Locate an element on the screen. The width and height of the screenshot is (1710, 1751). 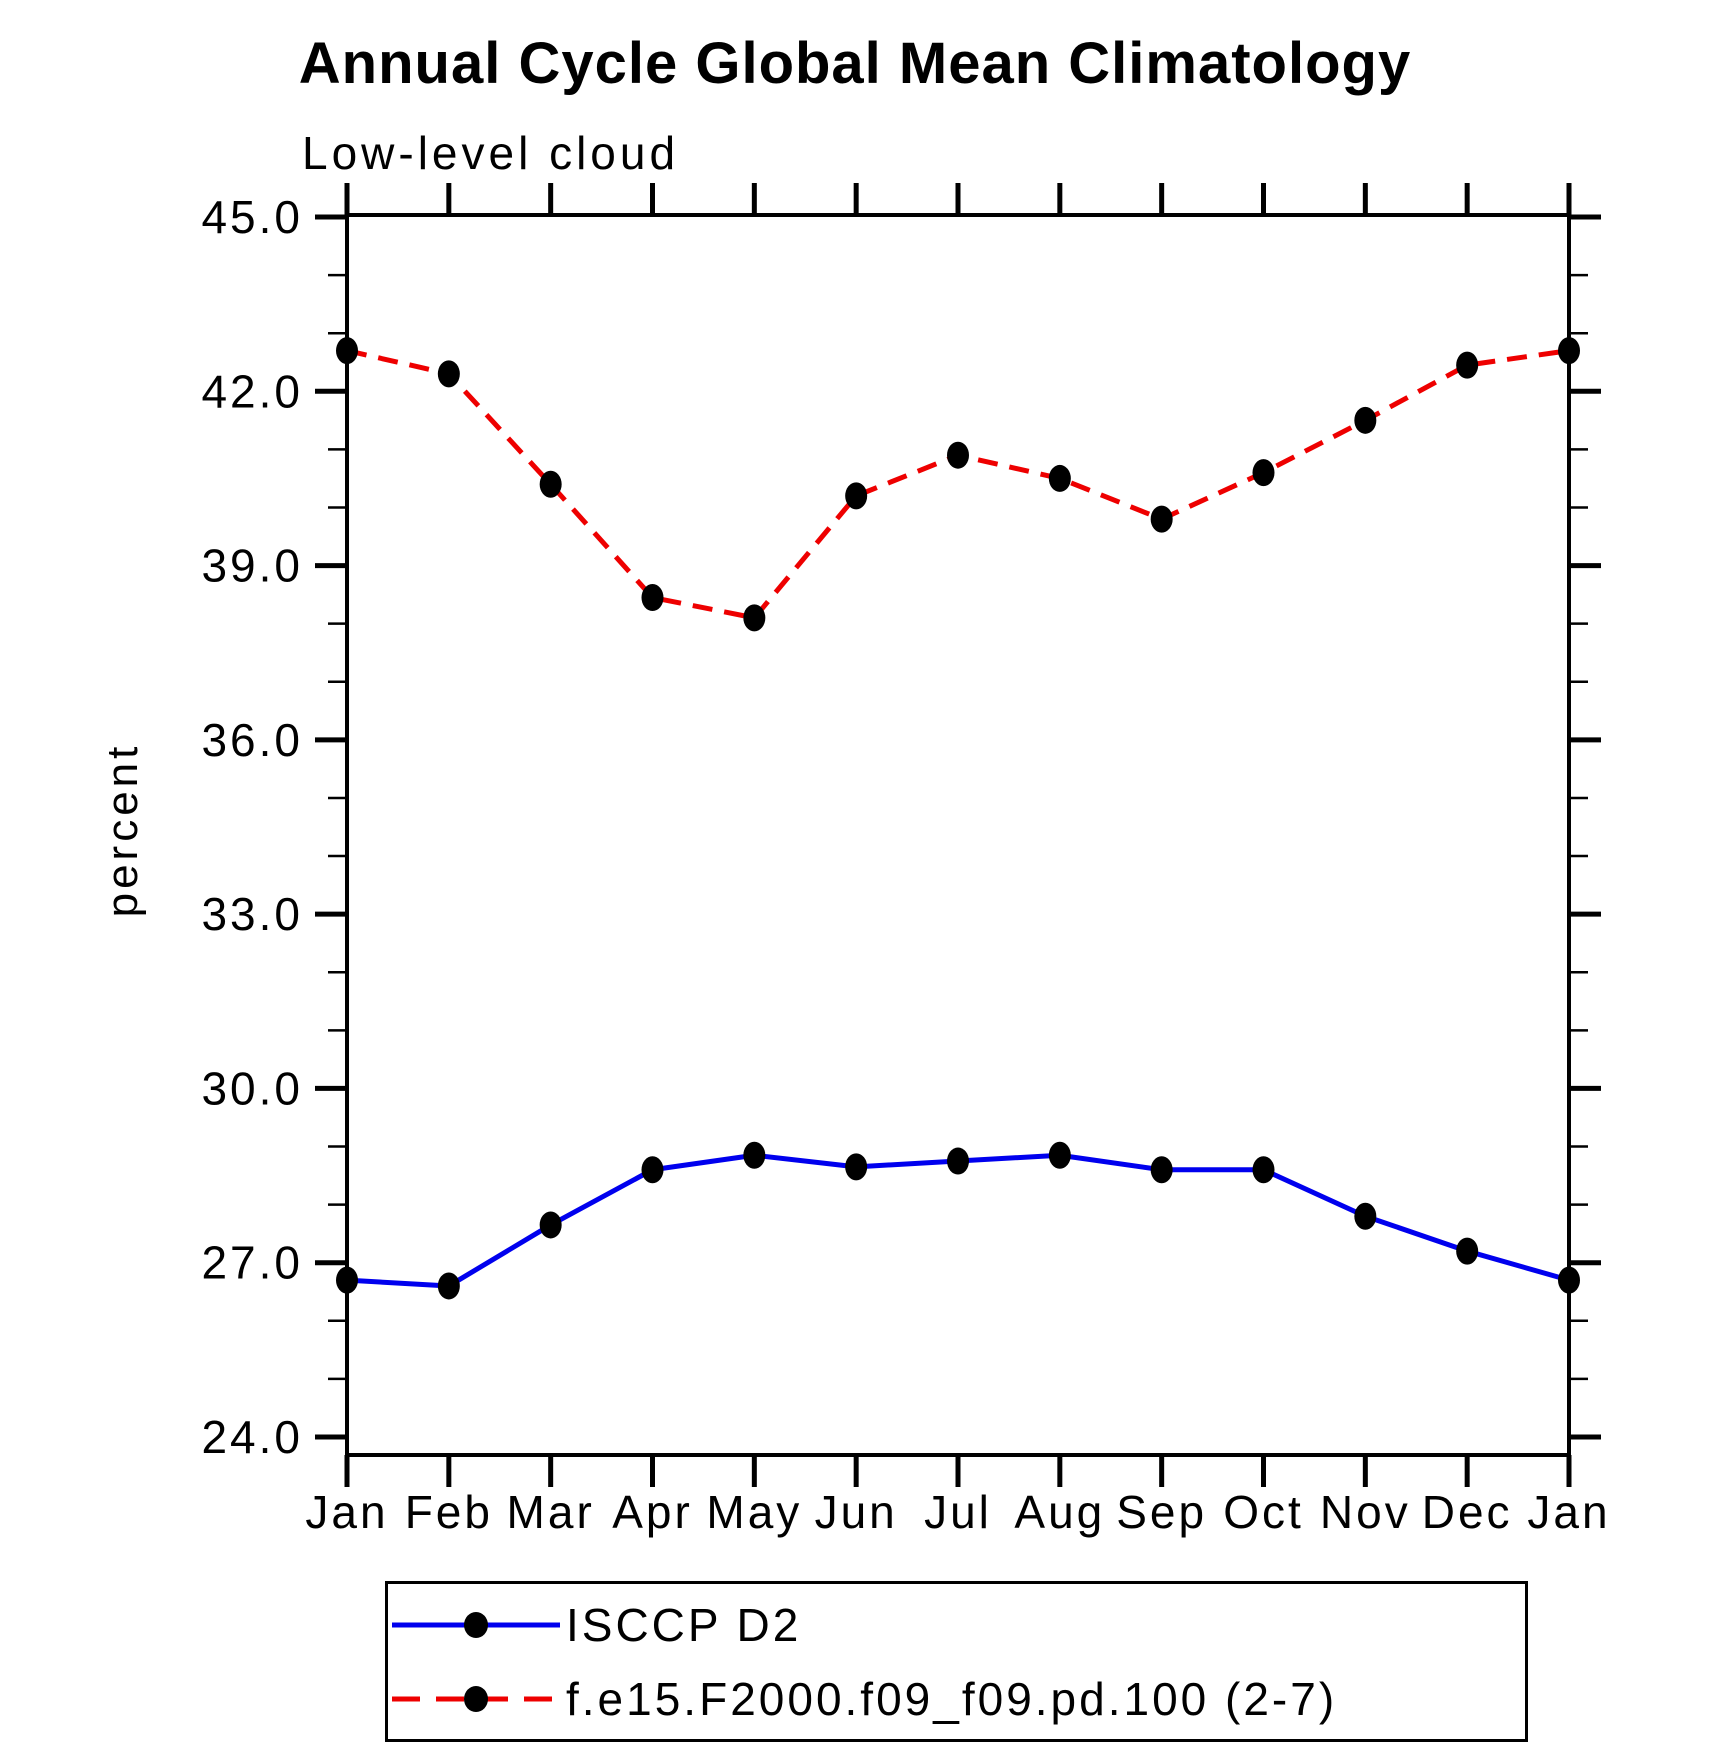
legend-item-model-run: f.e15.F2000.f09_f09.pd.100 (2-7) is located at coordinates (956, 1699).